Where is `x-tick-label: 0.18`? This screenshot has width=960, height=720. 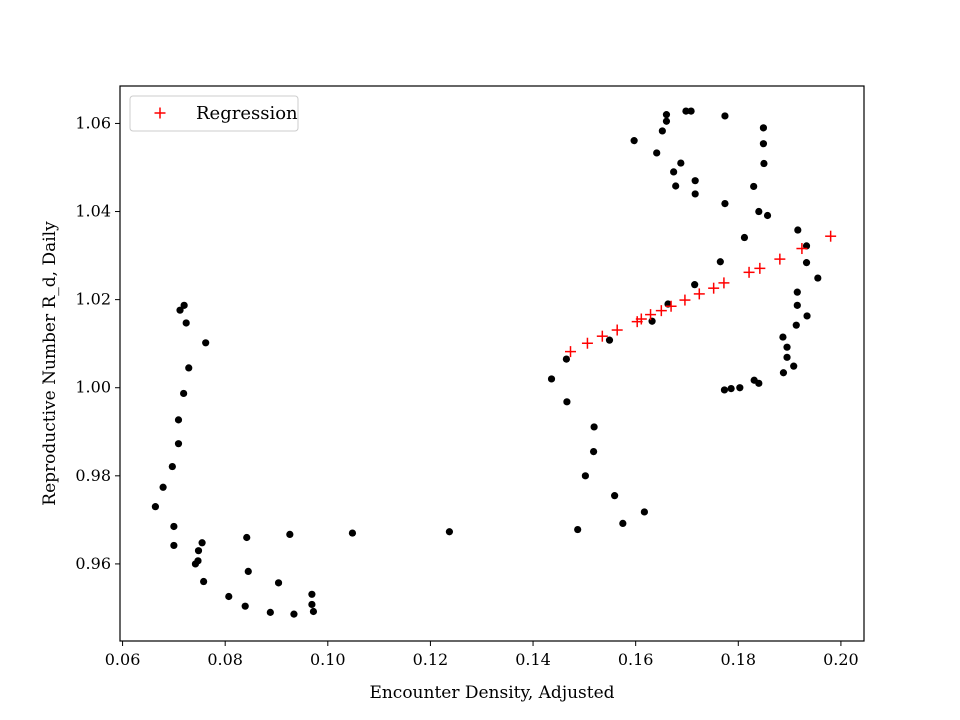
x-tick-label: 0.18 is located at coordinates (738, 659).